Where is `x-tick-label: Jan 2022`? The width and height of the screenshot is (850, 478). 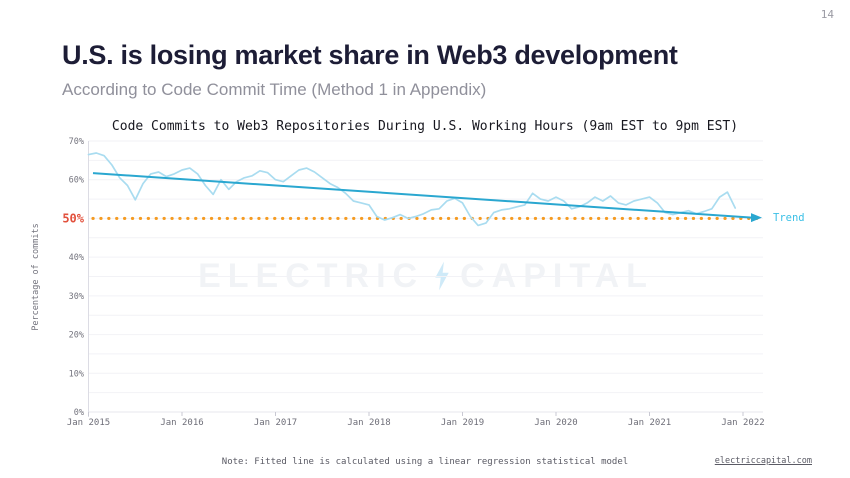
x-tick-label: Jan 2022 is located at coordinates (742, 423).